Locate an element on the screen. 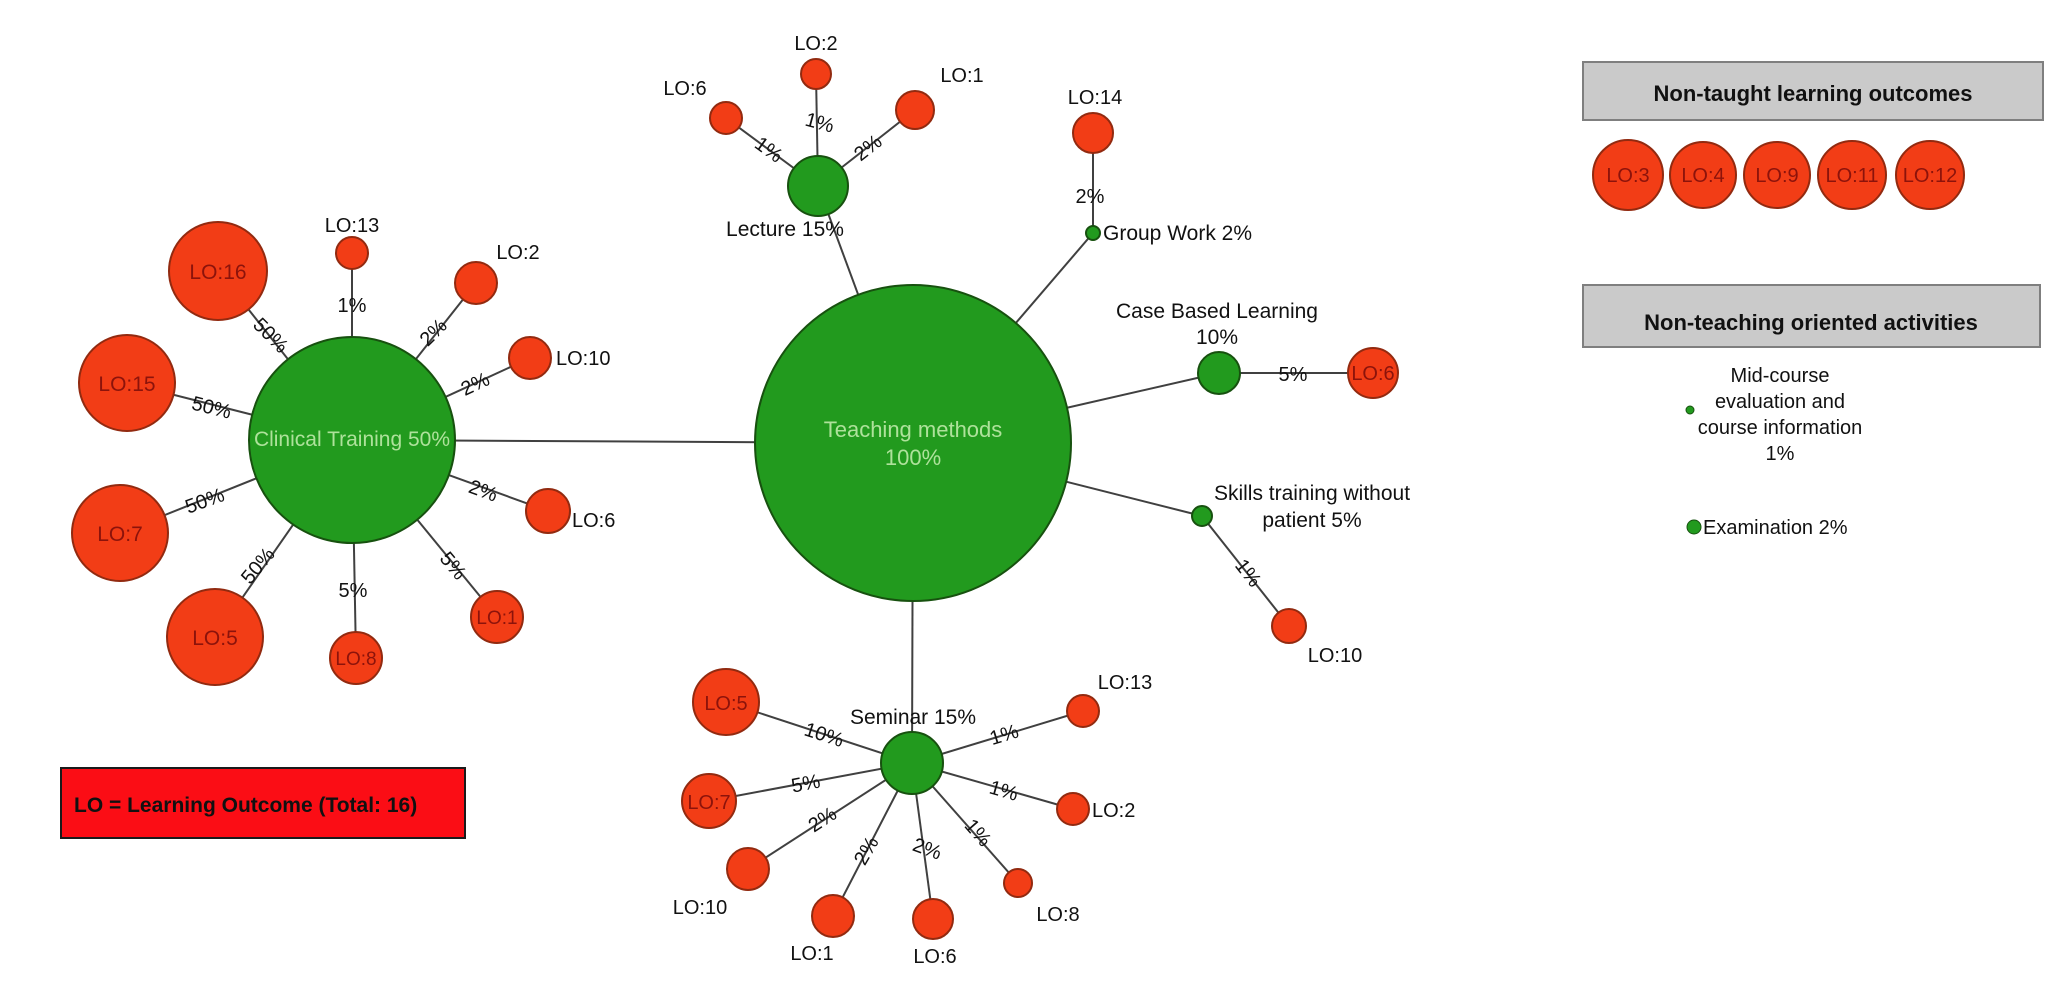 This screenshot has height=1001, width=2059. edge-label-ct-c13: 1% is located at coordinates (352, 306).